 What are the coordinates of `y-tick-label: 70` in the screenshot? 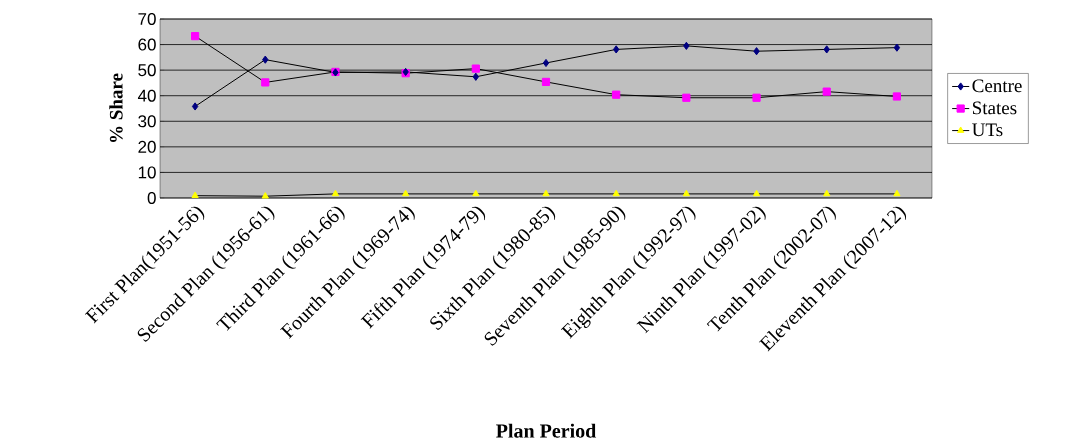 It's located at (147, 19).